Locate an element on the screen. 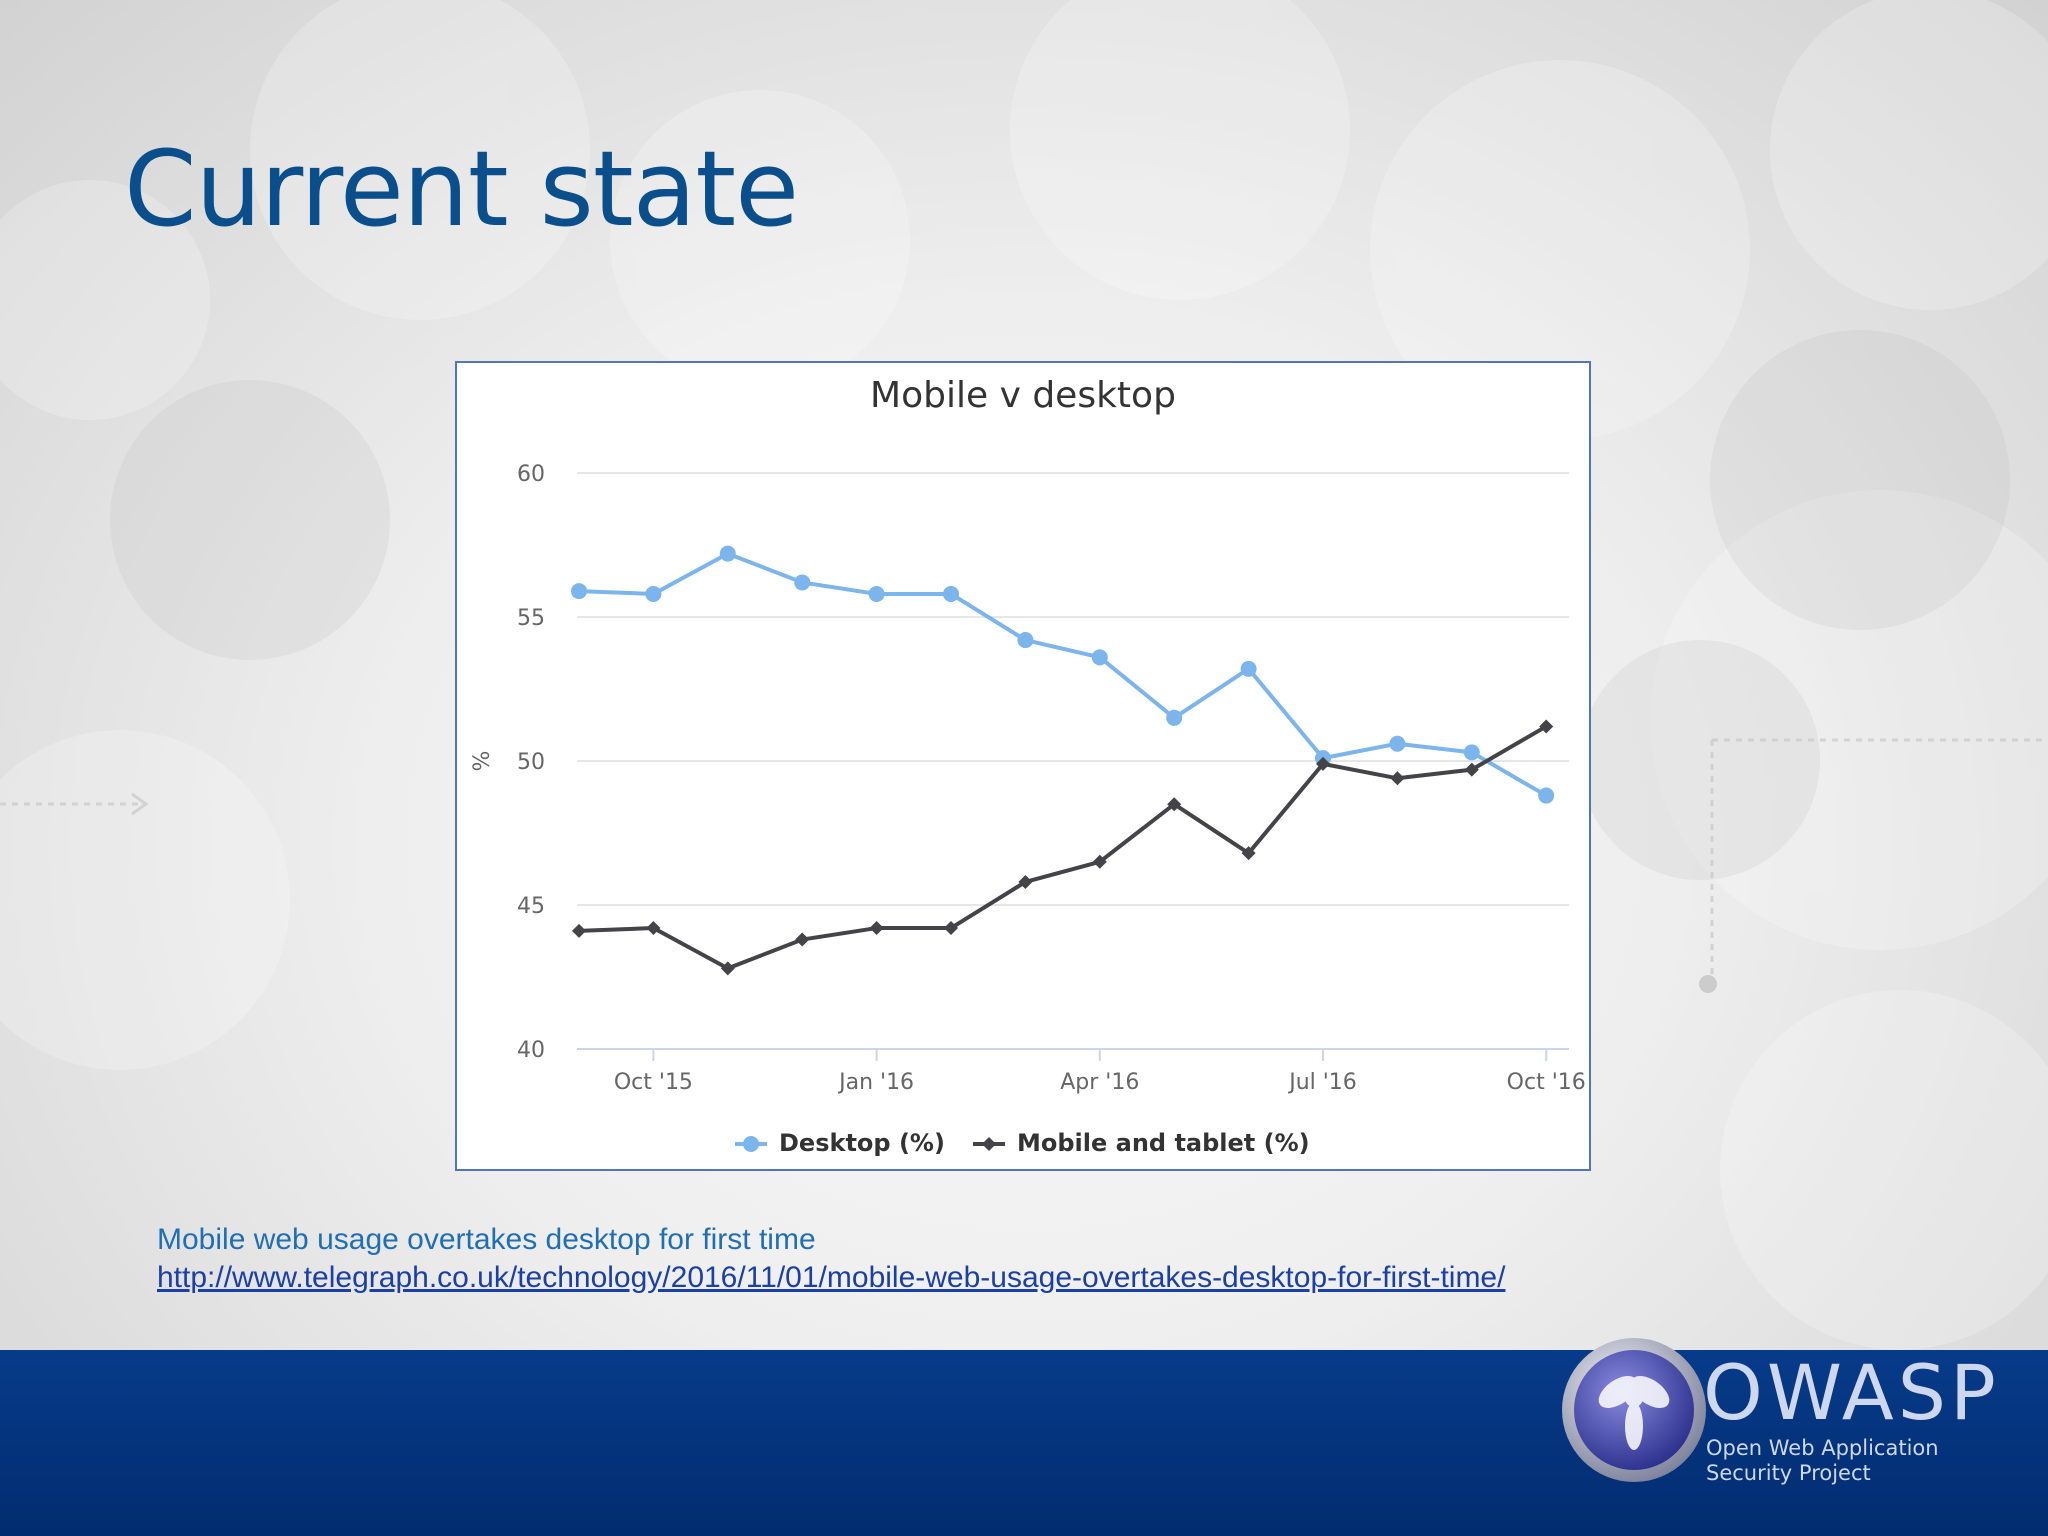  x-tick-label: Jan '16 is located at coordinates (875, 1082).